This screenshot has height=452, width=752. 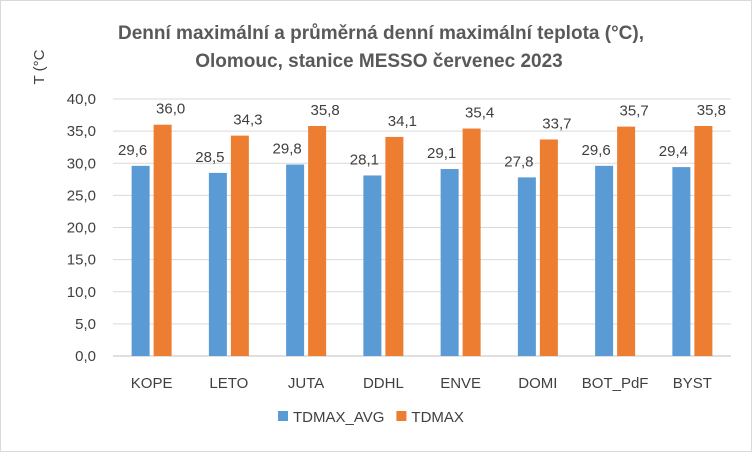 What do you see at coordinates (402, 121) in the screenshot?
I see `data-label: 34,1` at bounding box center [402, 121].